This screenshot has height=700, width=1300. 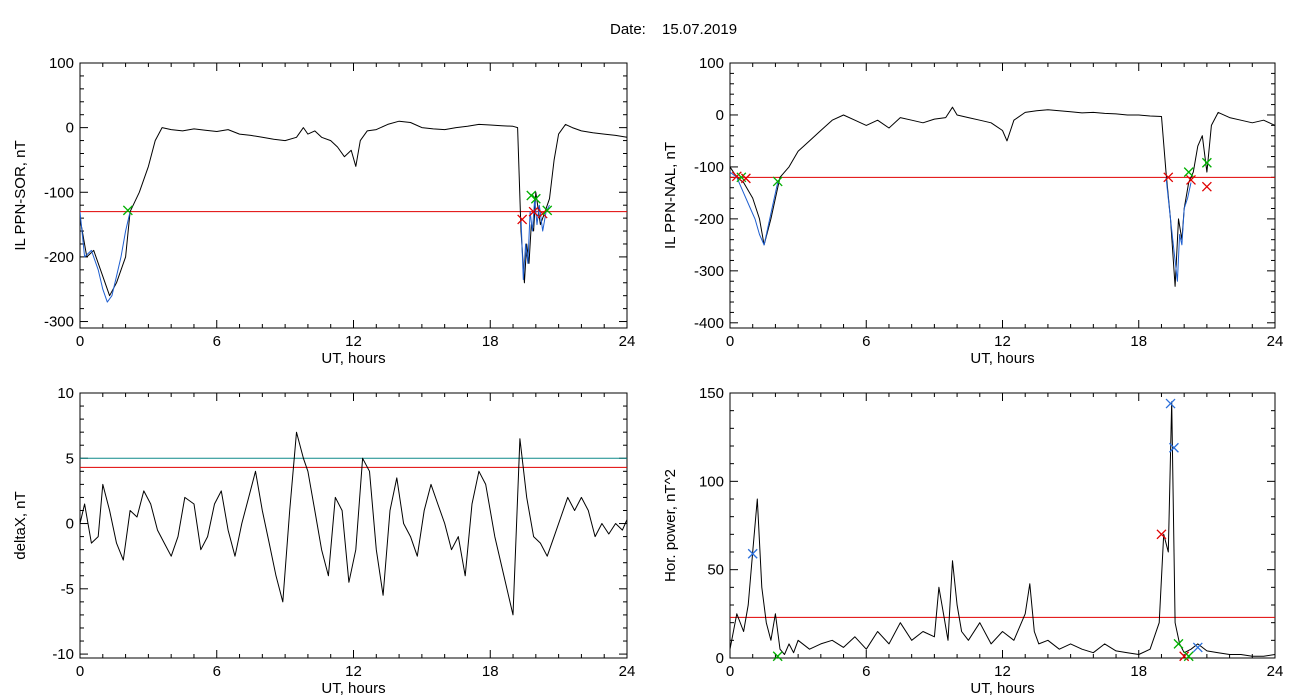 I want to click on chart-2-xlabel: UT, hours, so click(x=353, y=688).